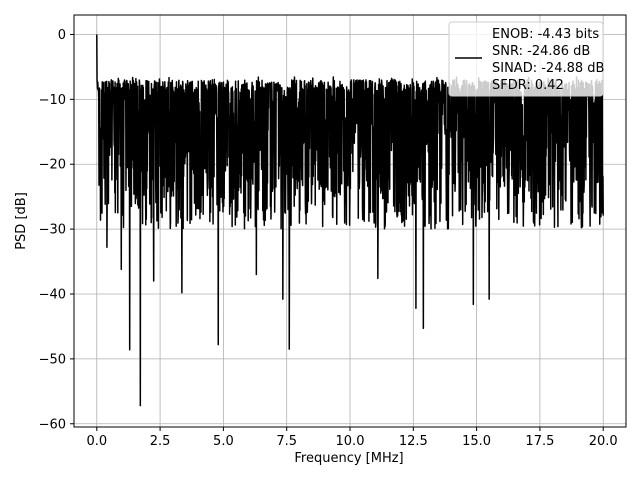 The height and width of the screenshot is (480, 640). What do you see at coordinates (52, 230) in the screenshot?
I see `y-tick-label: −30` at bounding box center [52, 230].